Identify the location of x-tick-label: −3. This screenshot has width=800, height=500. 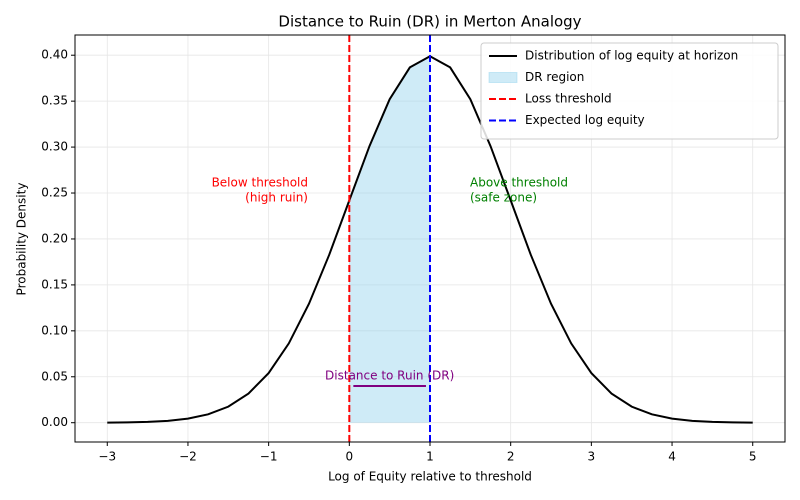
(107, 457).